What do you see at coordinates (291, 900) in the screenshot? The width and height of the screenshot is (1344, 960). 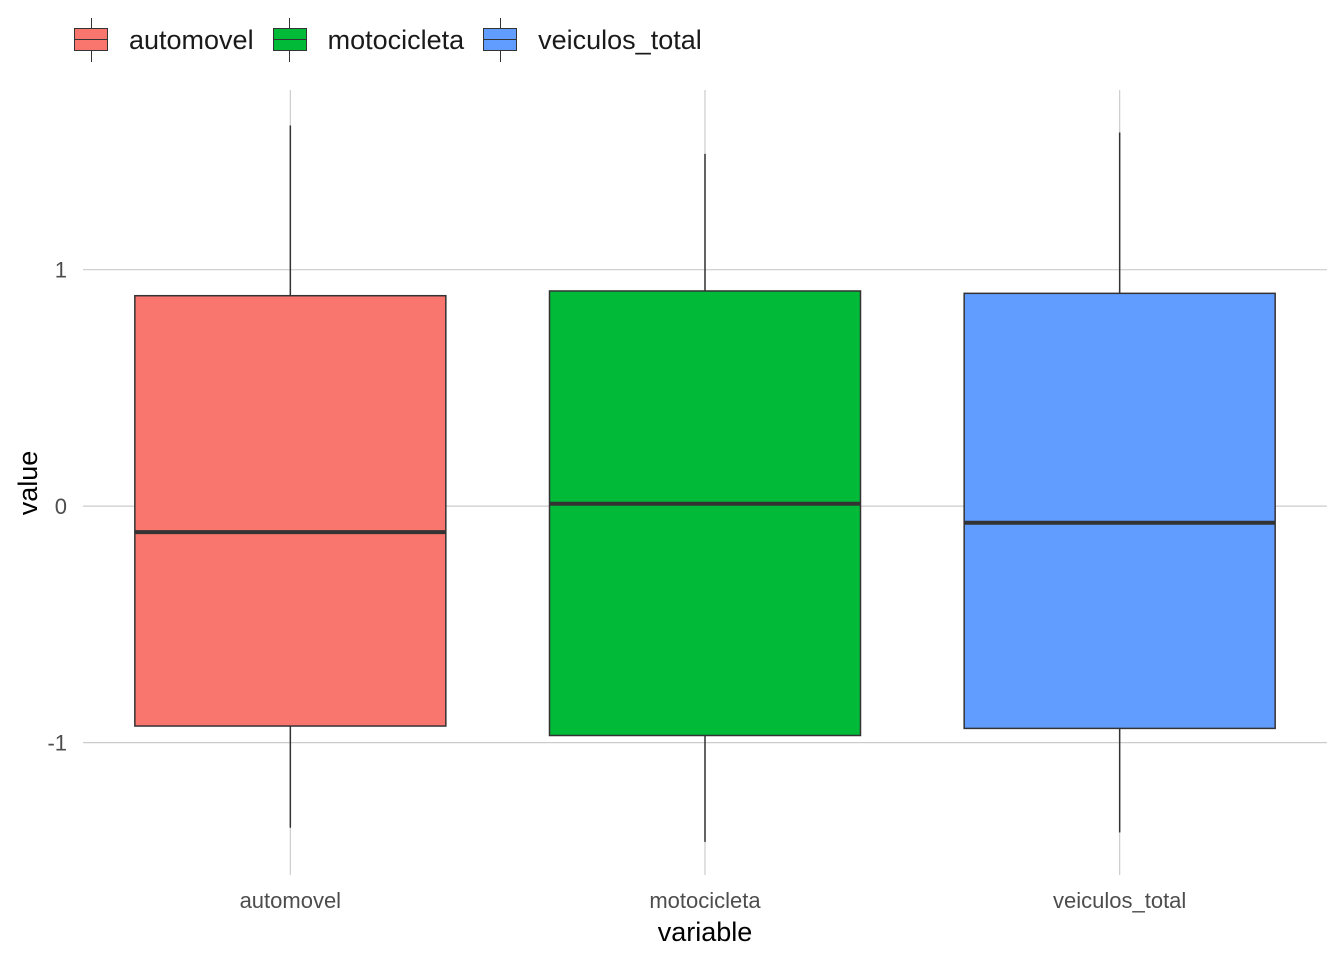 I see `x-tick-label: automovel` at bounding box center [291, 900].